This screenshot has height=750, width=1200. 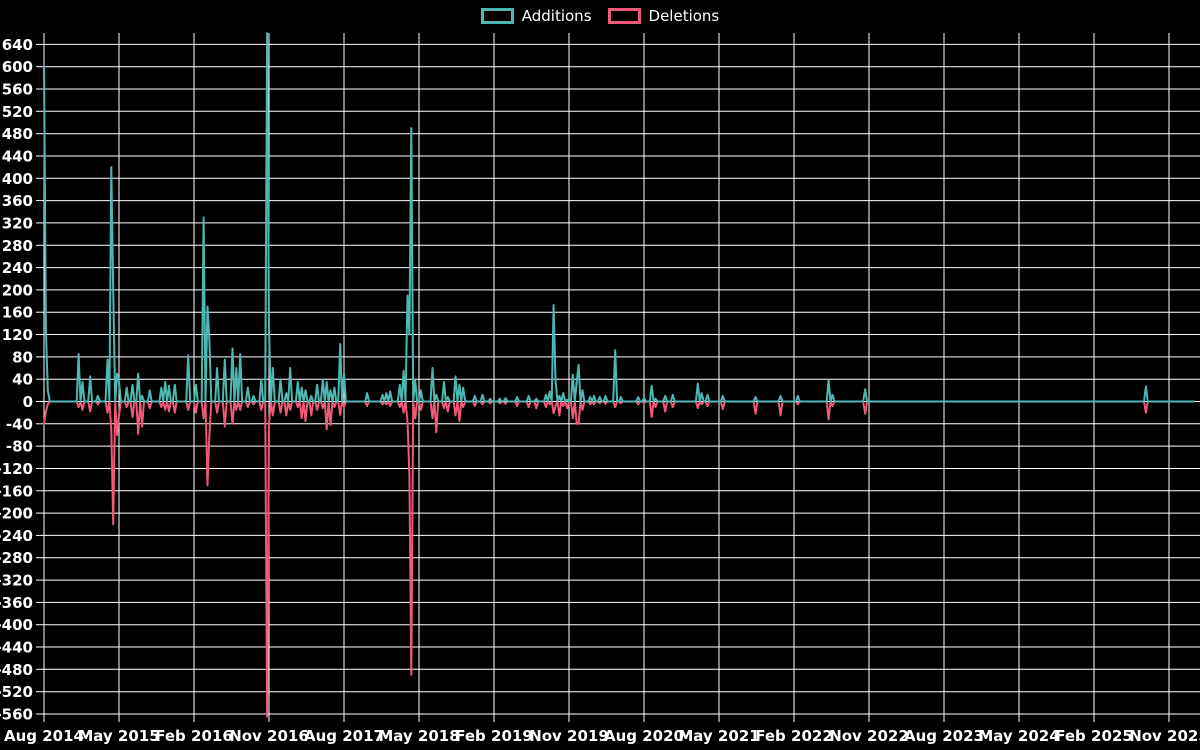 I want to click on svg-text: -200, so click(x=16, y=514).